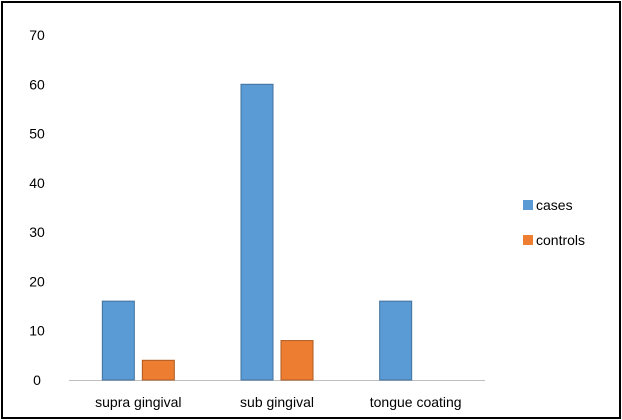 The width and height of the screenshot is (622, 420). Describe the element at coordinates (528, 240) in the screenshot. I see `legend-swatch-controls` at that location.